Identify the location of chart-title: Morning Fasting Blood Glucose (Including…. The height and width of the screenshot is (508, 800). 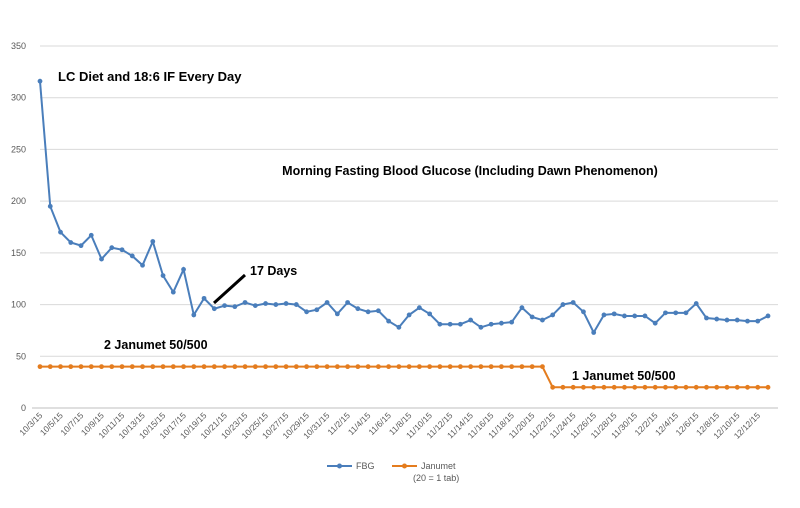
(470, 171).